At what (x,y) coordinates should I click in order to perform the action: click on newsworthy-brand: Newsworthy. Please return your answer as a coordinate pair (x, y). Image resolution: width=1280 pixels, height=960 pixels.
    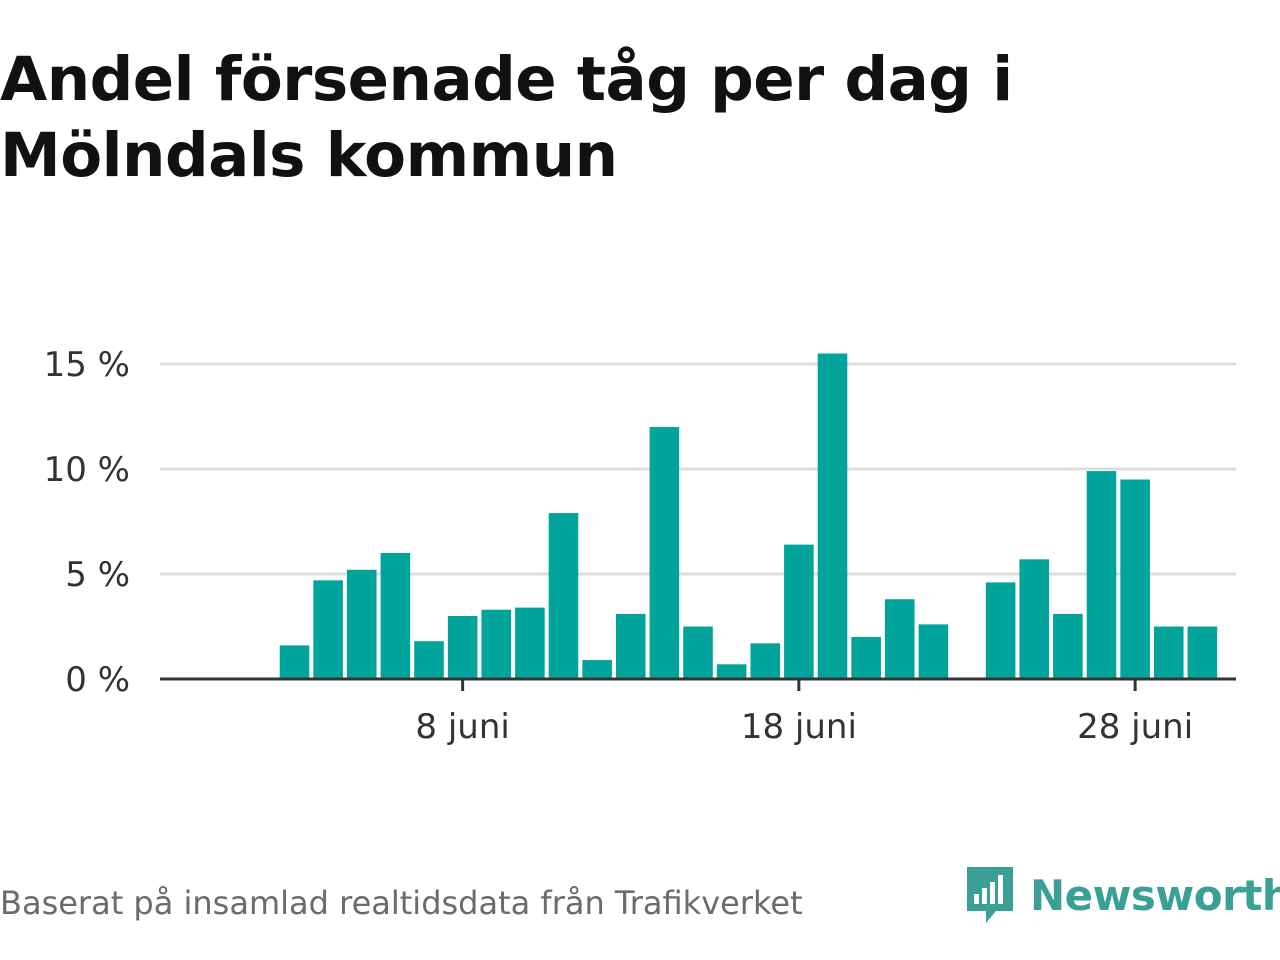
    Looking at the image, I should click on (1122, 895).